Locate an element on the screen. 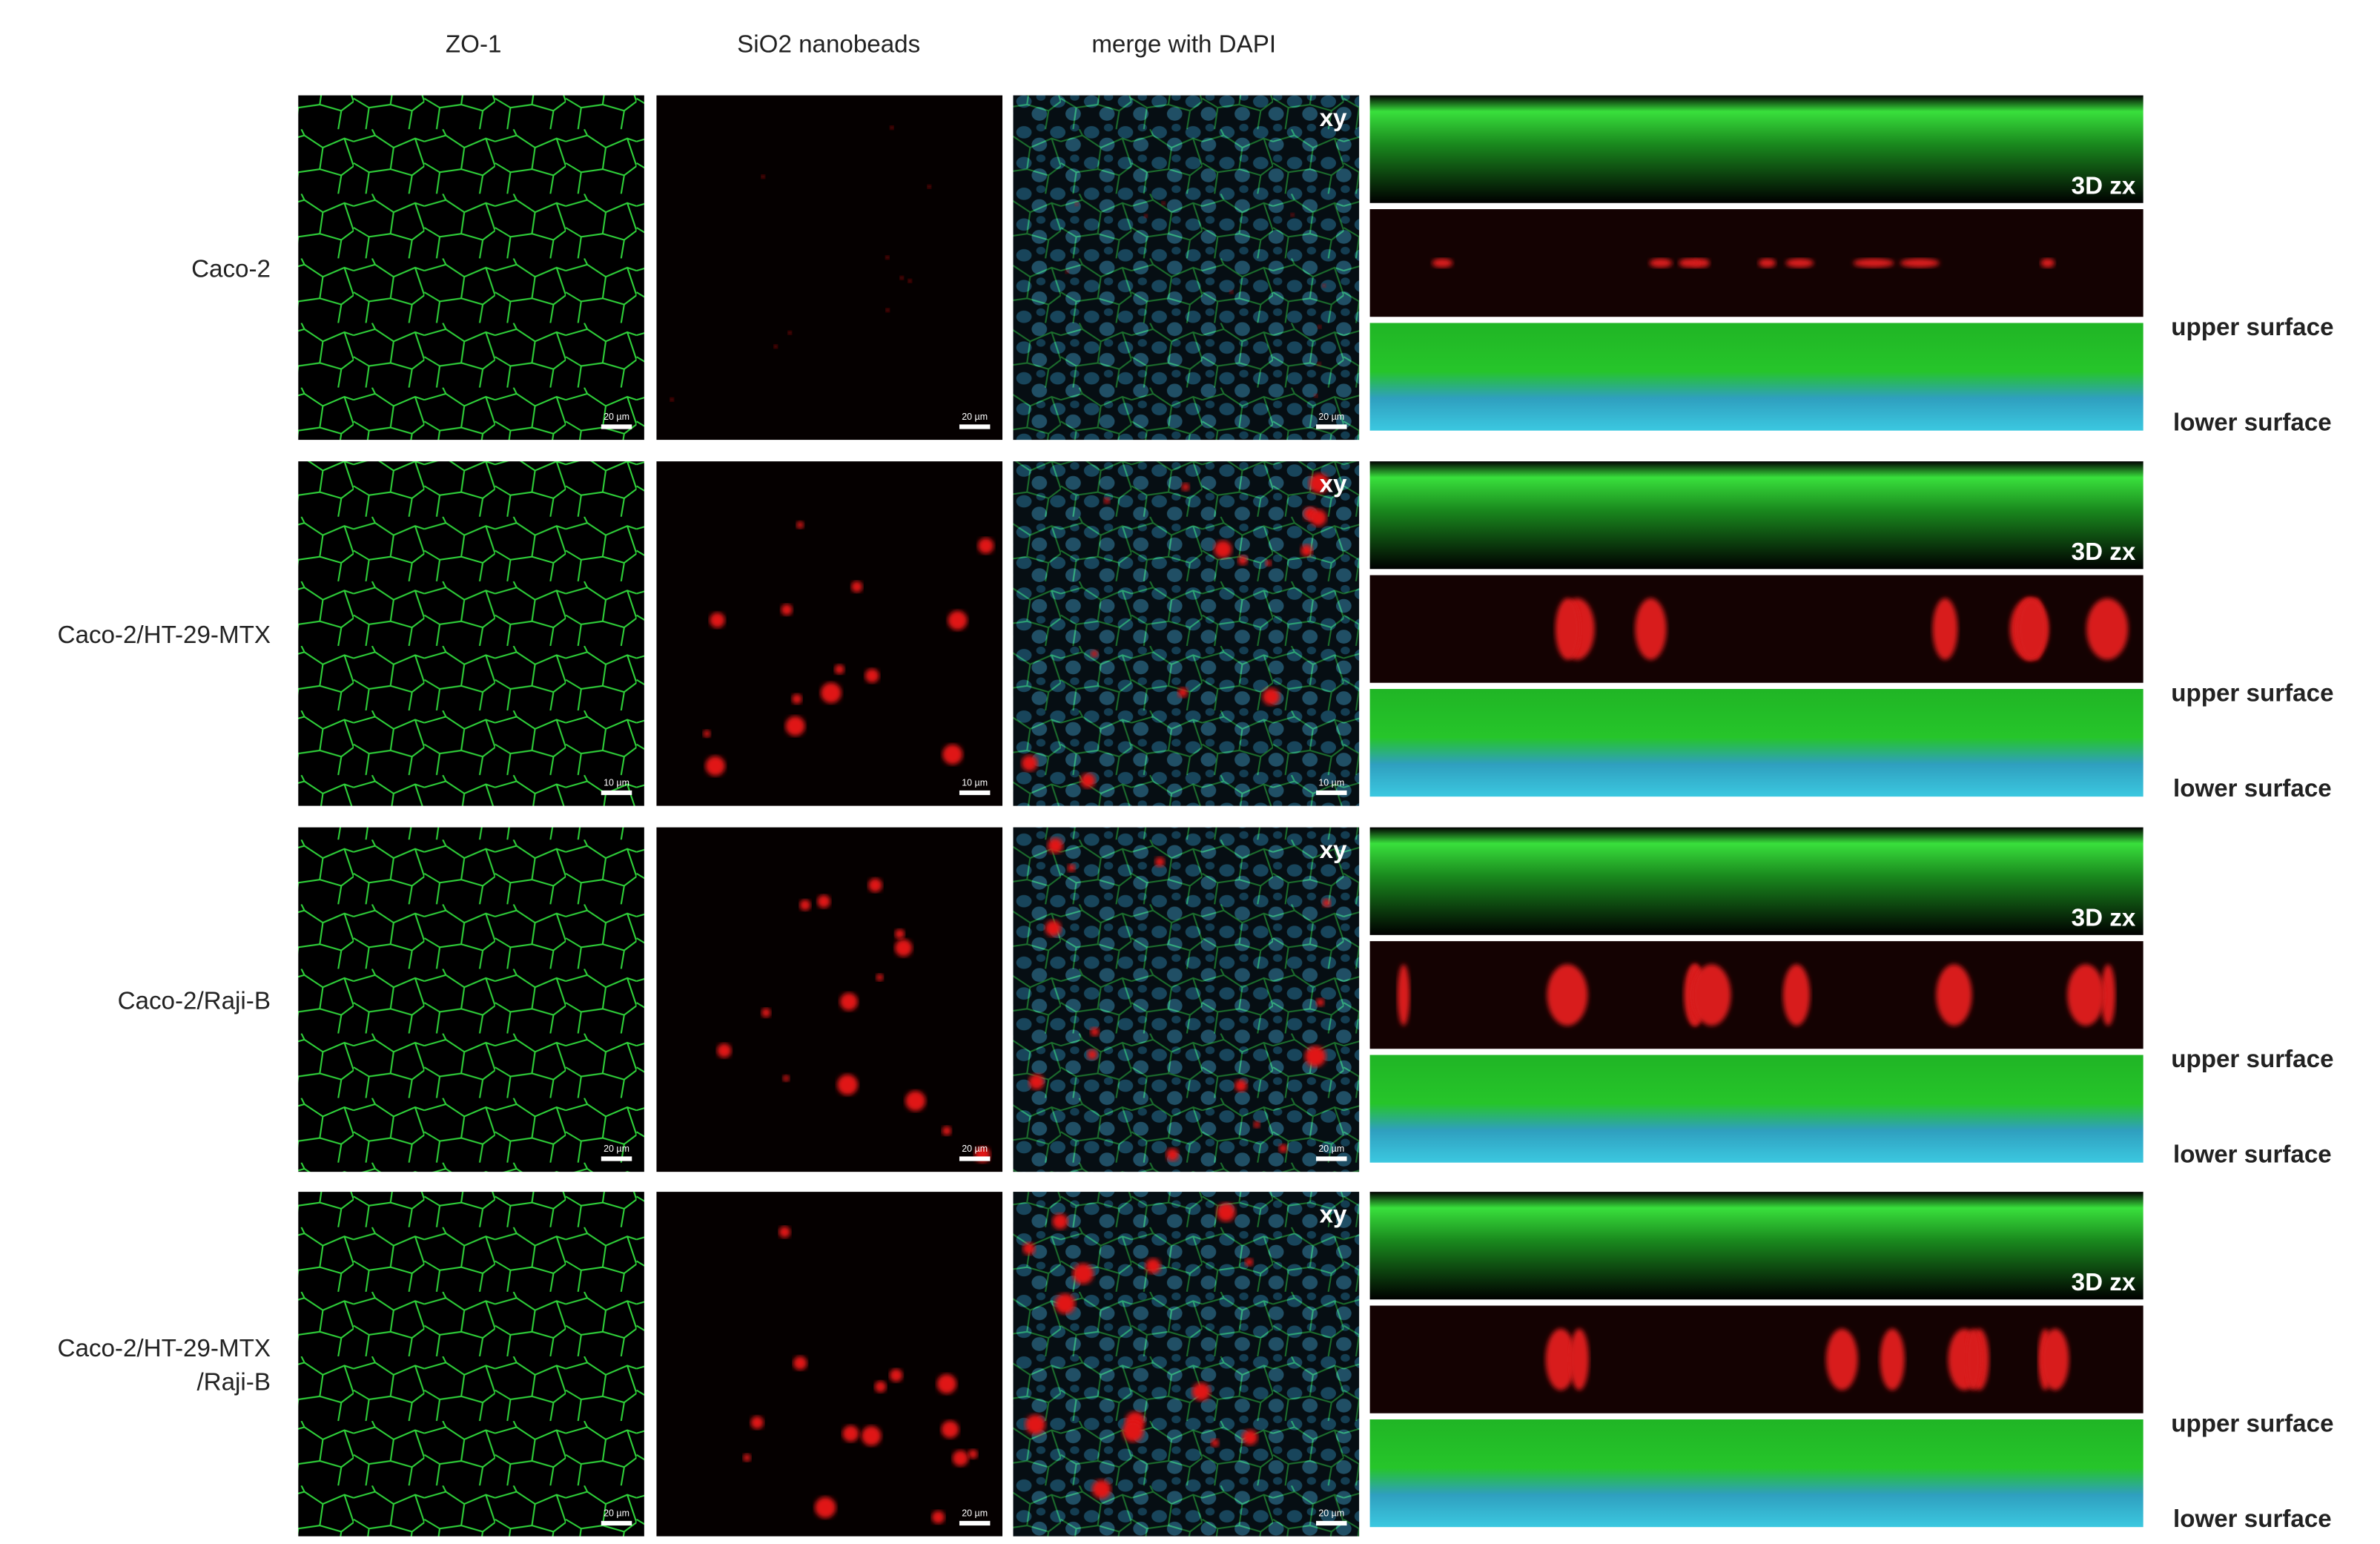 This screenshot has width=2380, height=1544. scale-bar-label: 10 µm is located at coordinates (1331, 783).